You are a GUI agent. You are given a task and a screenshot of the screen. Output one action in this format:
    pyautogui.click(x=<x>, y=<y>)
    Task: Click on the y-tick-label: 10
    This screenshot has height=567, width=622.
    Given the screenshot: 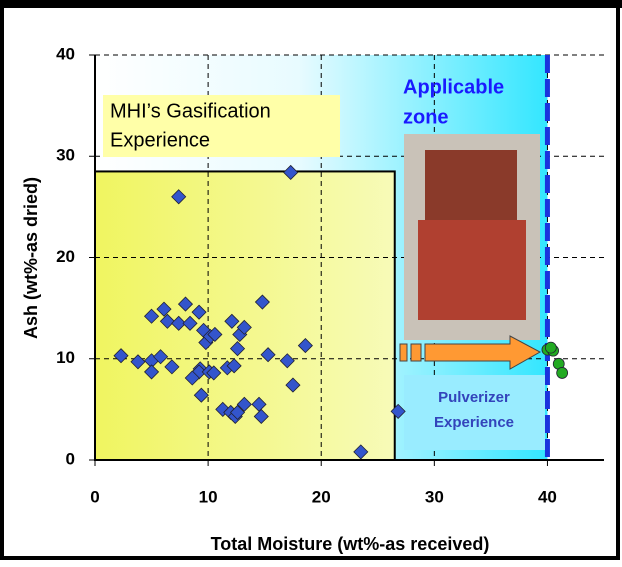 What is the action you would take?
    pyautogui.click(x=65, y=357)
    